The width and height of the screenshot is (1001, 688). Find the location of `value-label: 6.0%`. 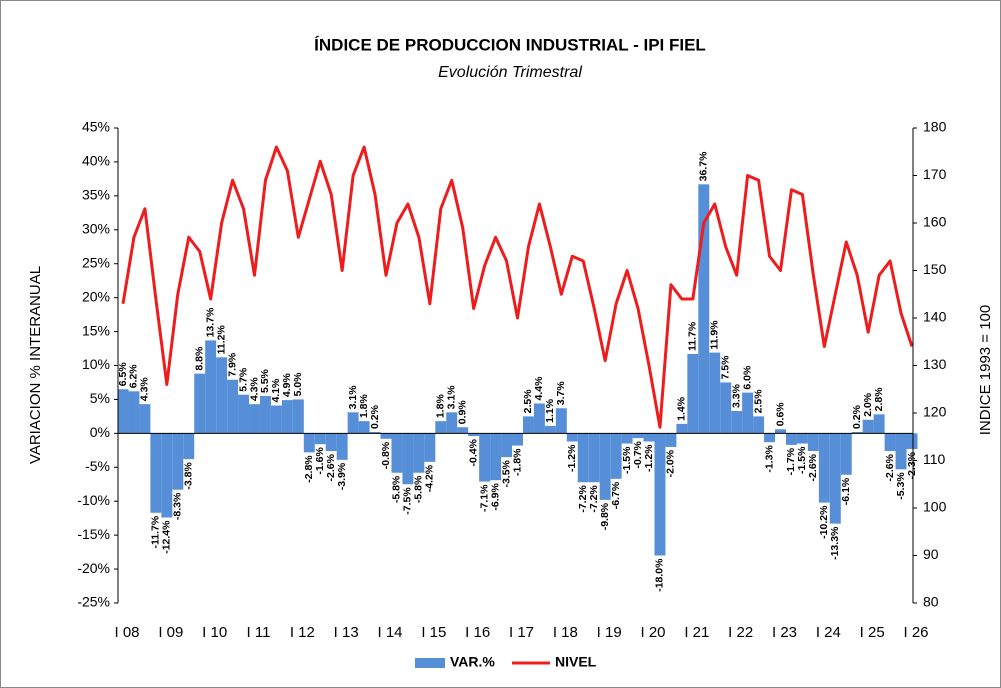

value-label: 6.0% is located at coordinates (747, 377).